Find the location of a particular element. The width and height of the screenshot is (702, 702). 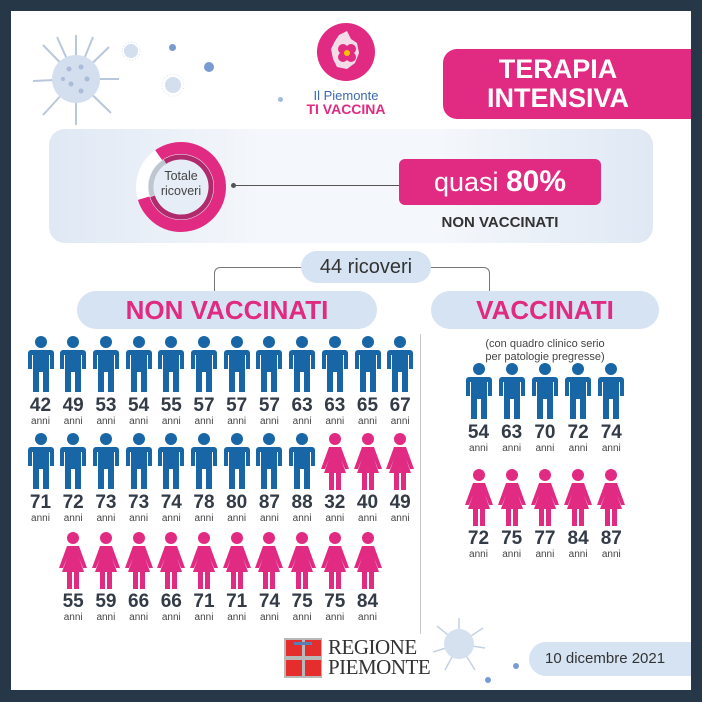

piemonte-map-flower-icon is located at coordinates (346, 52).